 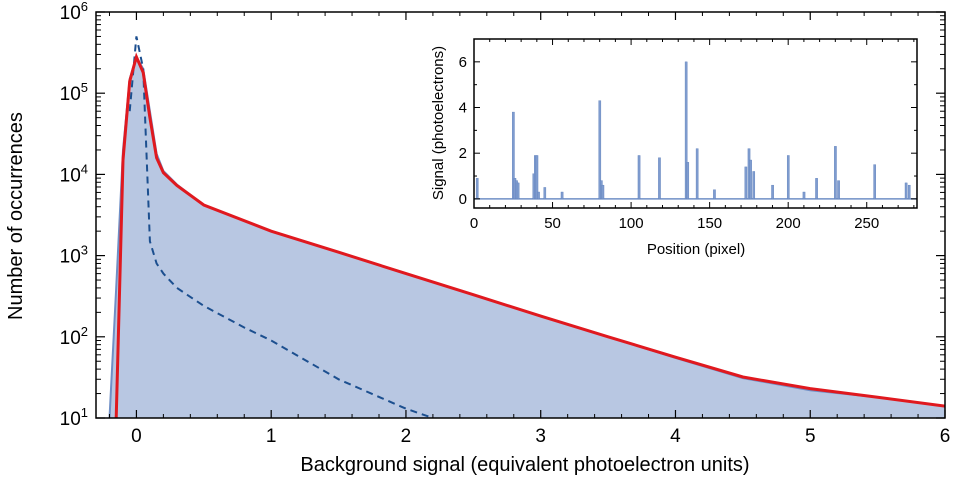 What do you see at coordinates (709, 223) in the screenshot?
I see `inset-x-tick-label: 150` at bounding box center [709, 223].